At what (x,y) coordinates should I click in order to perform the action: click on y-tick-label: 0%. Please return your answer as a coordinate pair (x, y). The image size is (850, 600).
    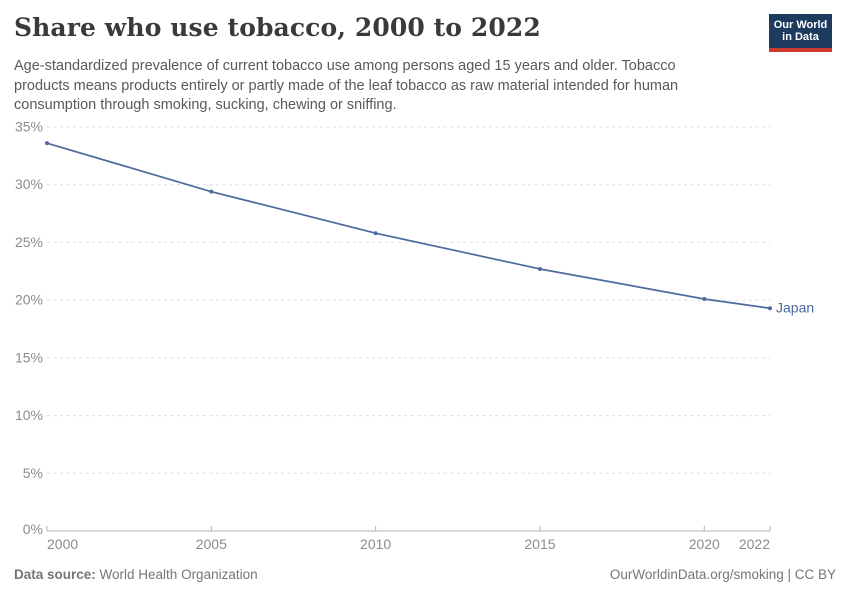
    Looking at the image, I should click on (33, 529).